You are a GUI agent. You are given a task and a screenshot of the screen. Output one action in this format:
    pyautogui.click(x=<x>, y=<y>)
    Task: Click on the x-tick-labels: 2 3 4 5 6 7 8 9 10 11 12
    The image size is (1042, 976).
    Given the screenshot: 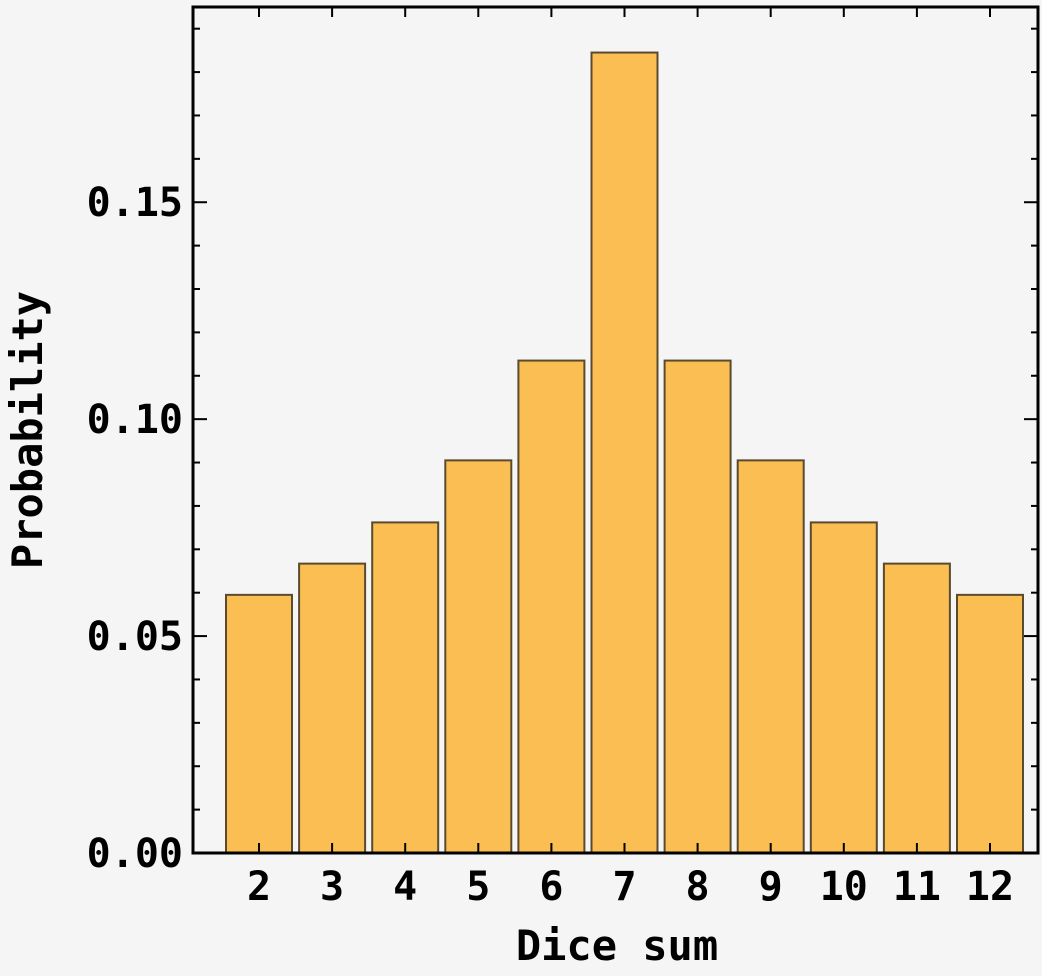 What is the action you would take?
    pyautogui.click(x=630, y=887)
    